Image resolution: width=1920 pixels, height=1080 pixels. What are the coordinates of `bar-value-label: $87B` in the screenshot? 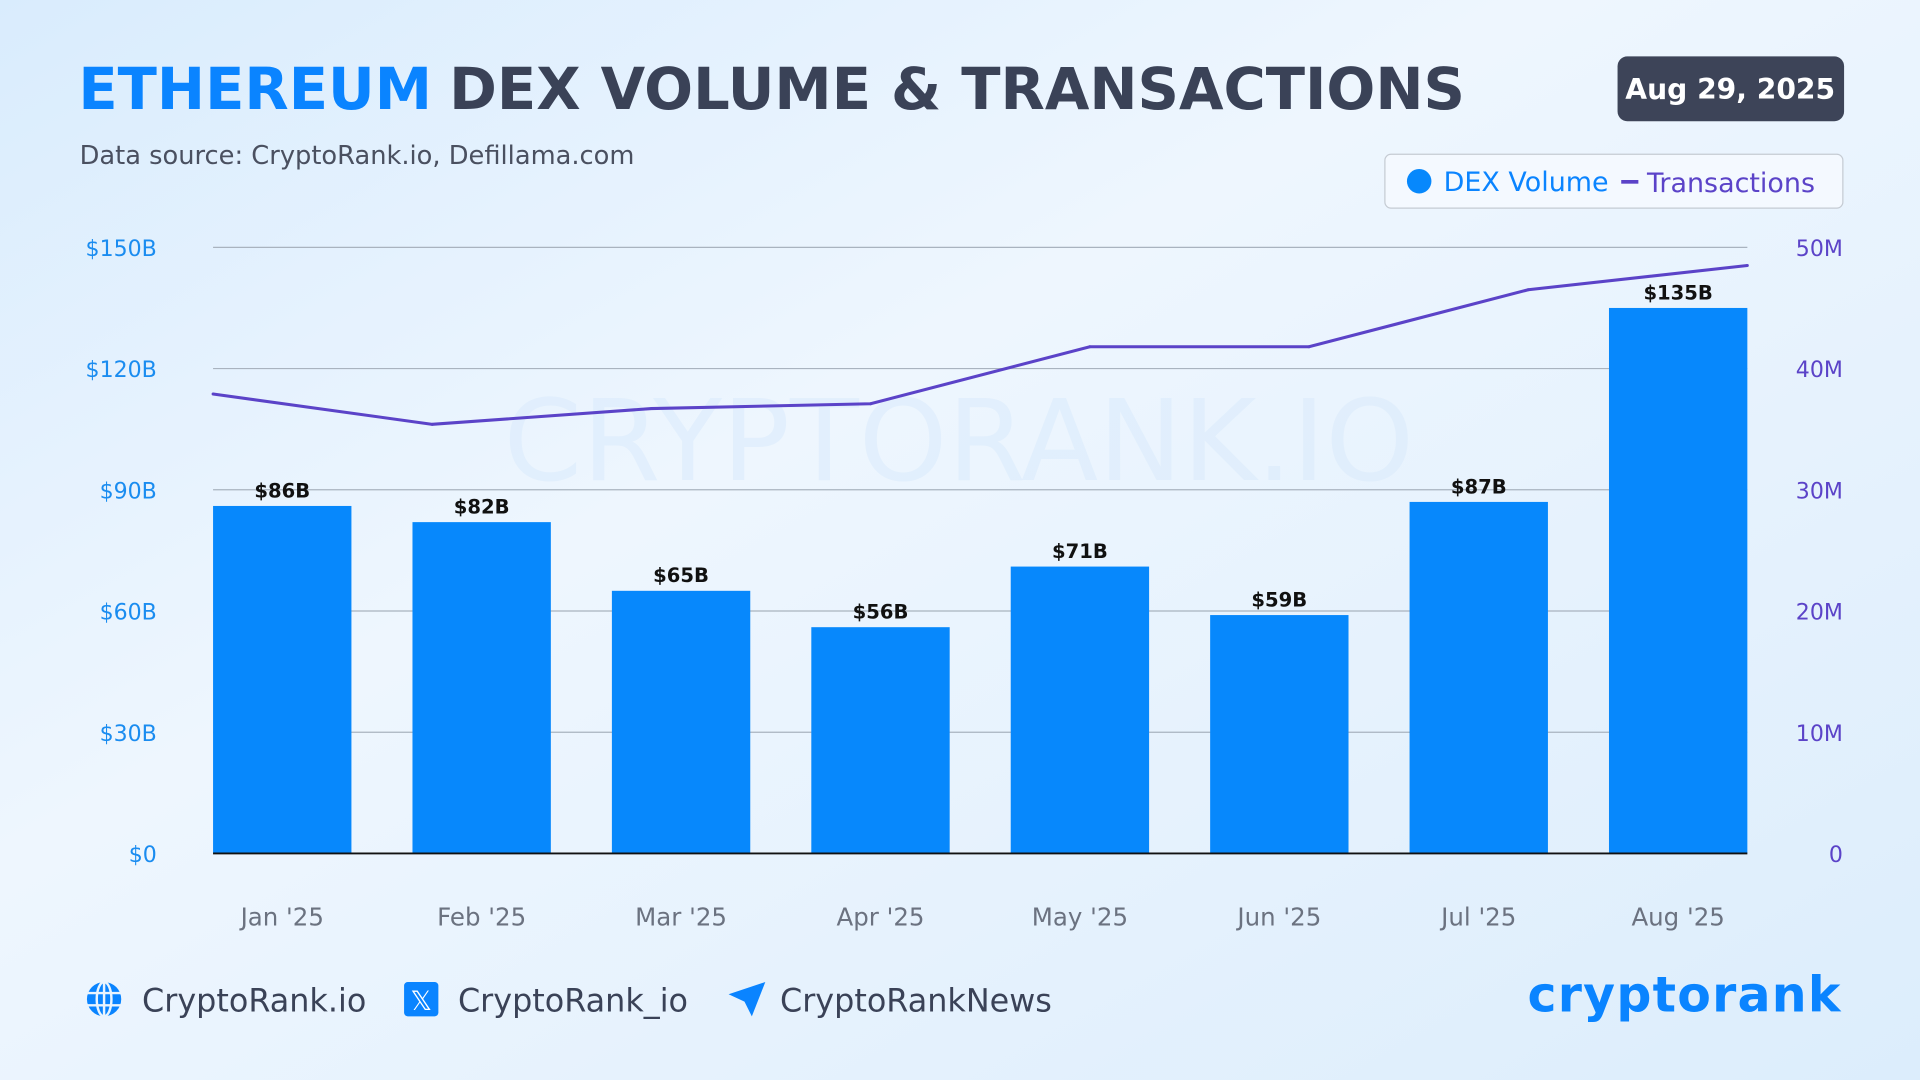 It's located at (1479, 486).